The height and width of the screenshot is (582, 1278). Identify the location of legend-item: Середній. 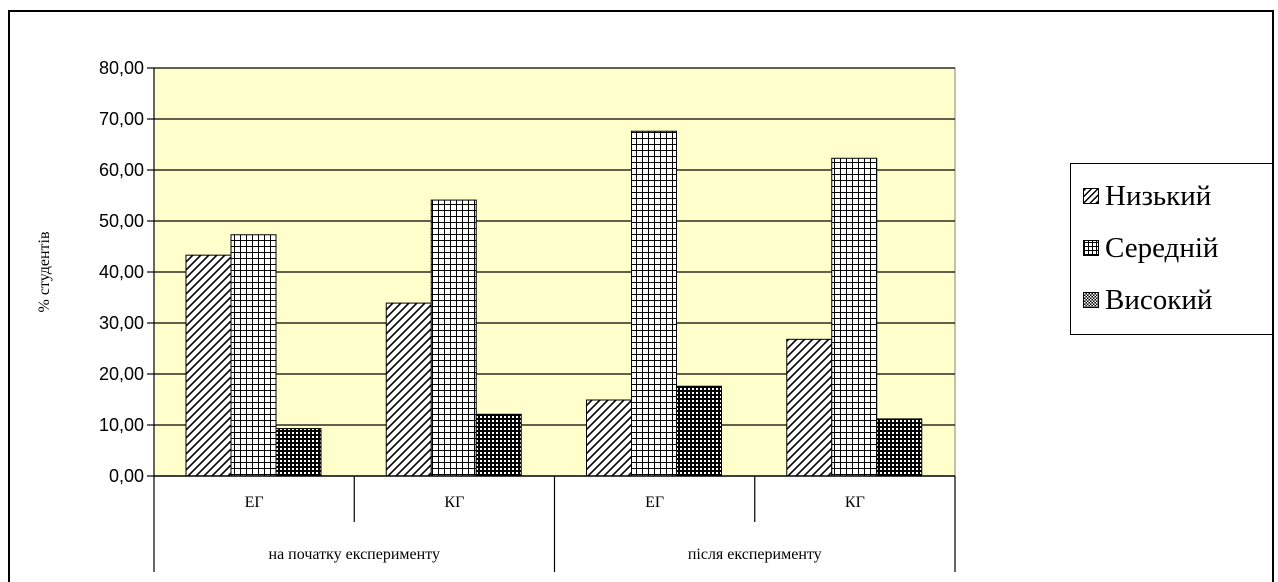
(1150, 248).